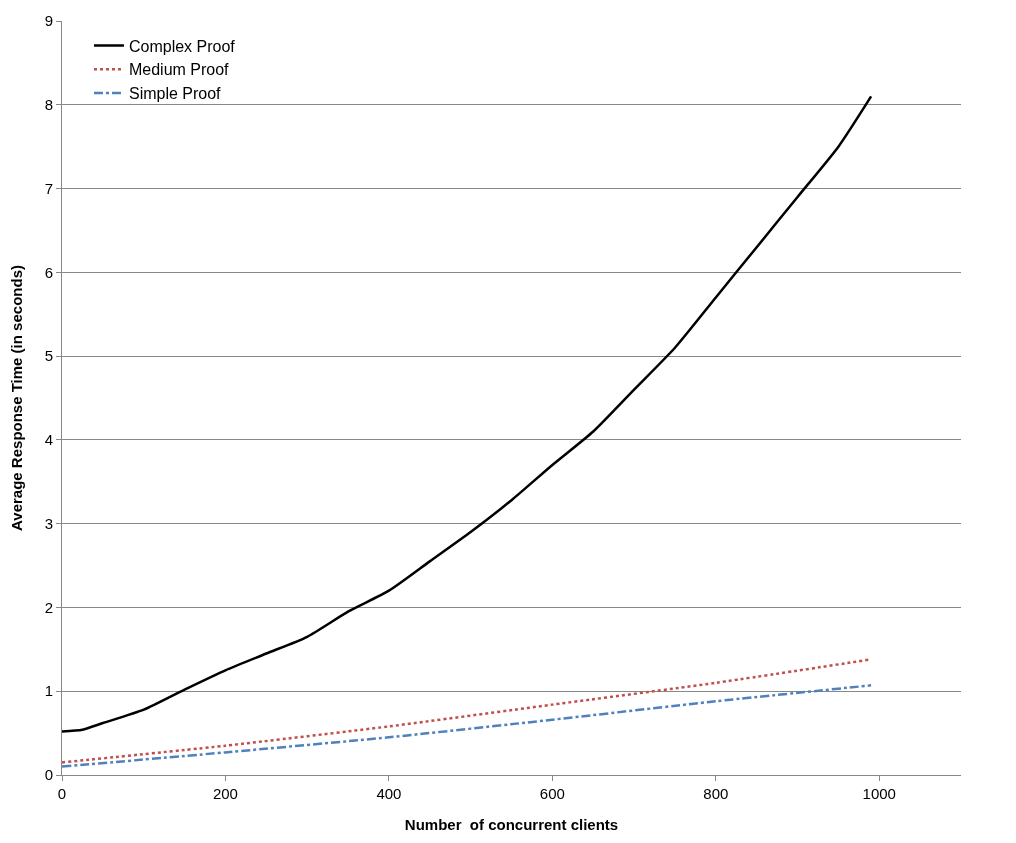 This screenshot has width=1016, height=843. What do you see at coordinates (48, 607) in the screenshot?
I see `y-tick-label: 2` at bounding box center [48, 607].